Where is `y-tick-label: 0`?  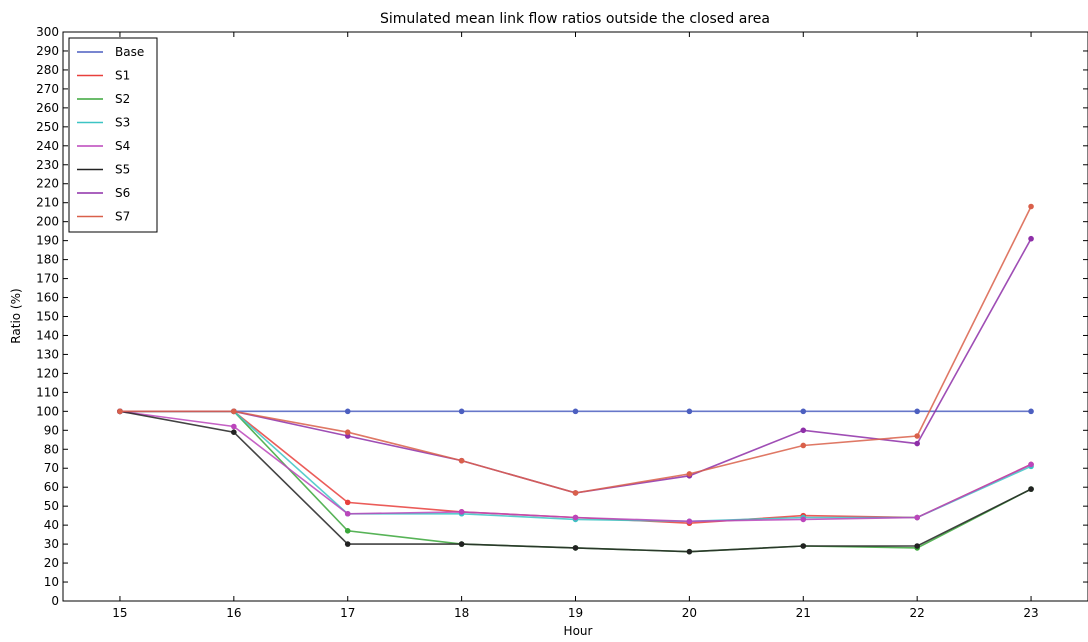
y-tick-label: 0 is located at coordinates (55, 601).